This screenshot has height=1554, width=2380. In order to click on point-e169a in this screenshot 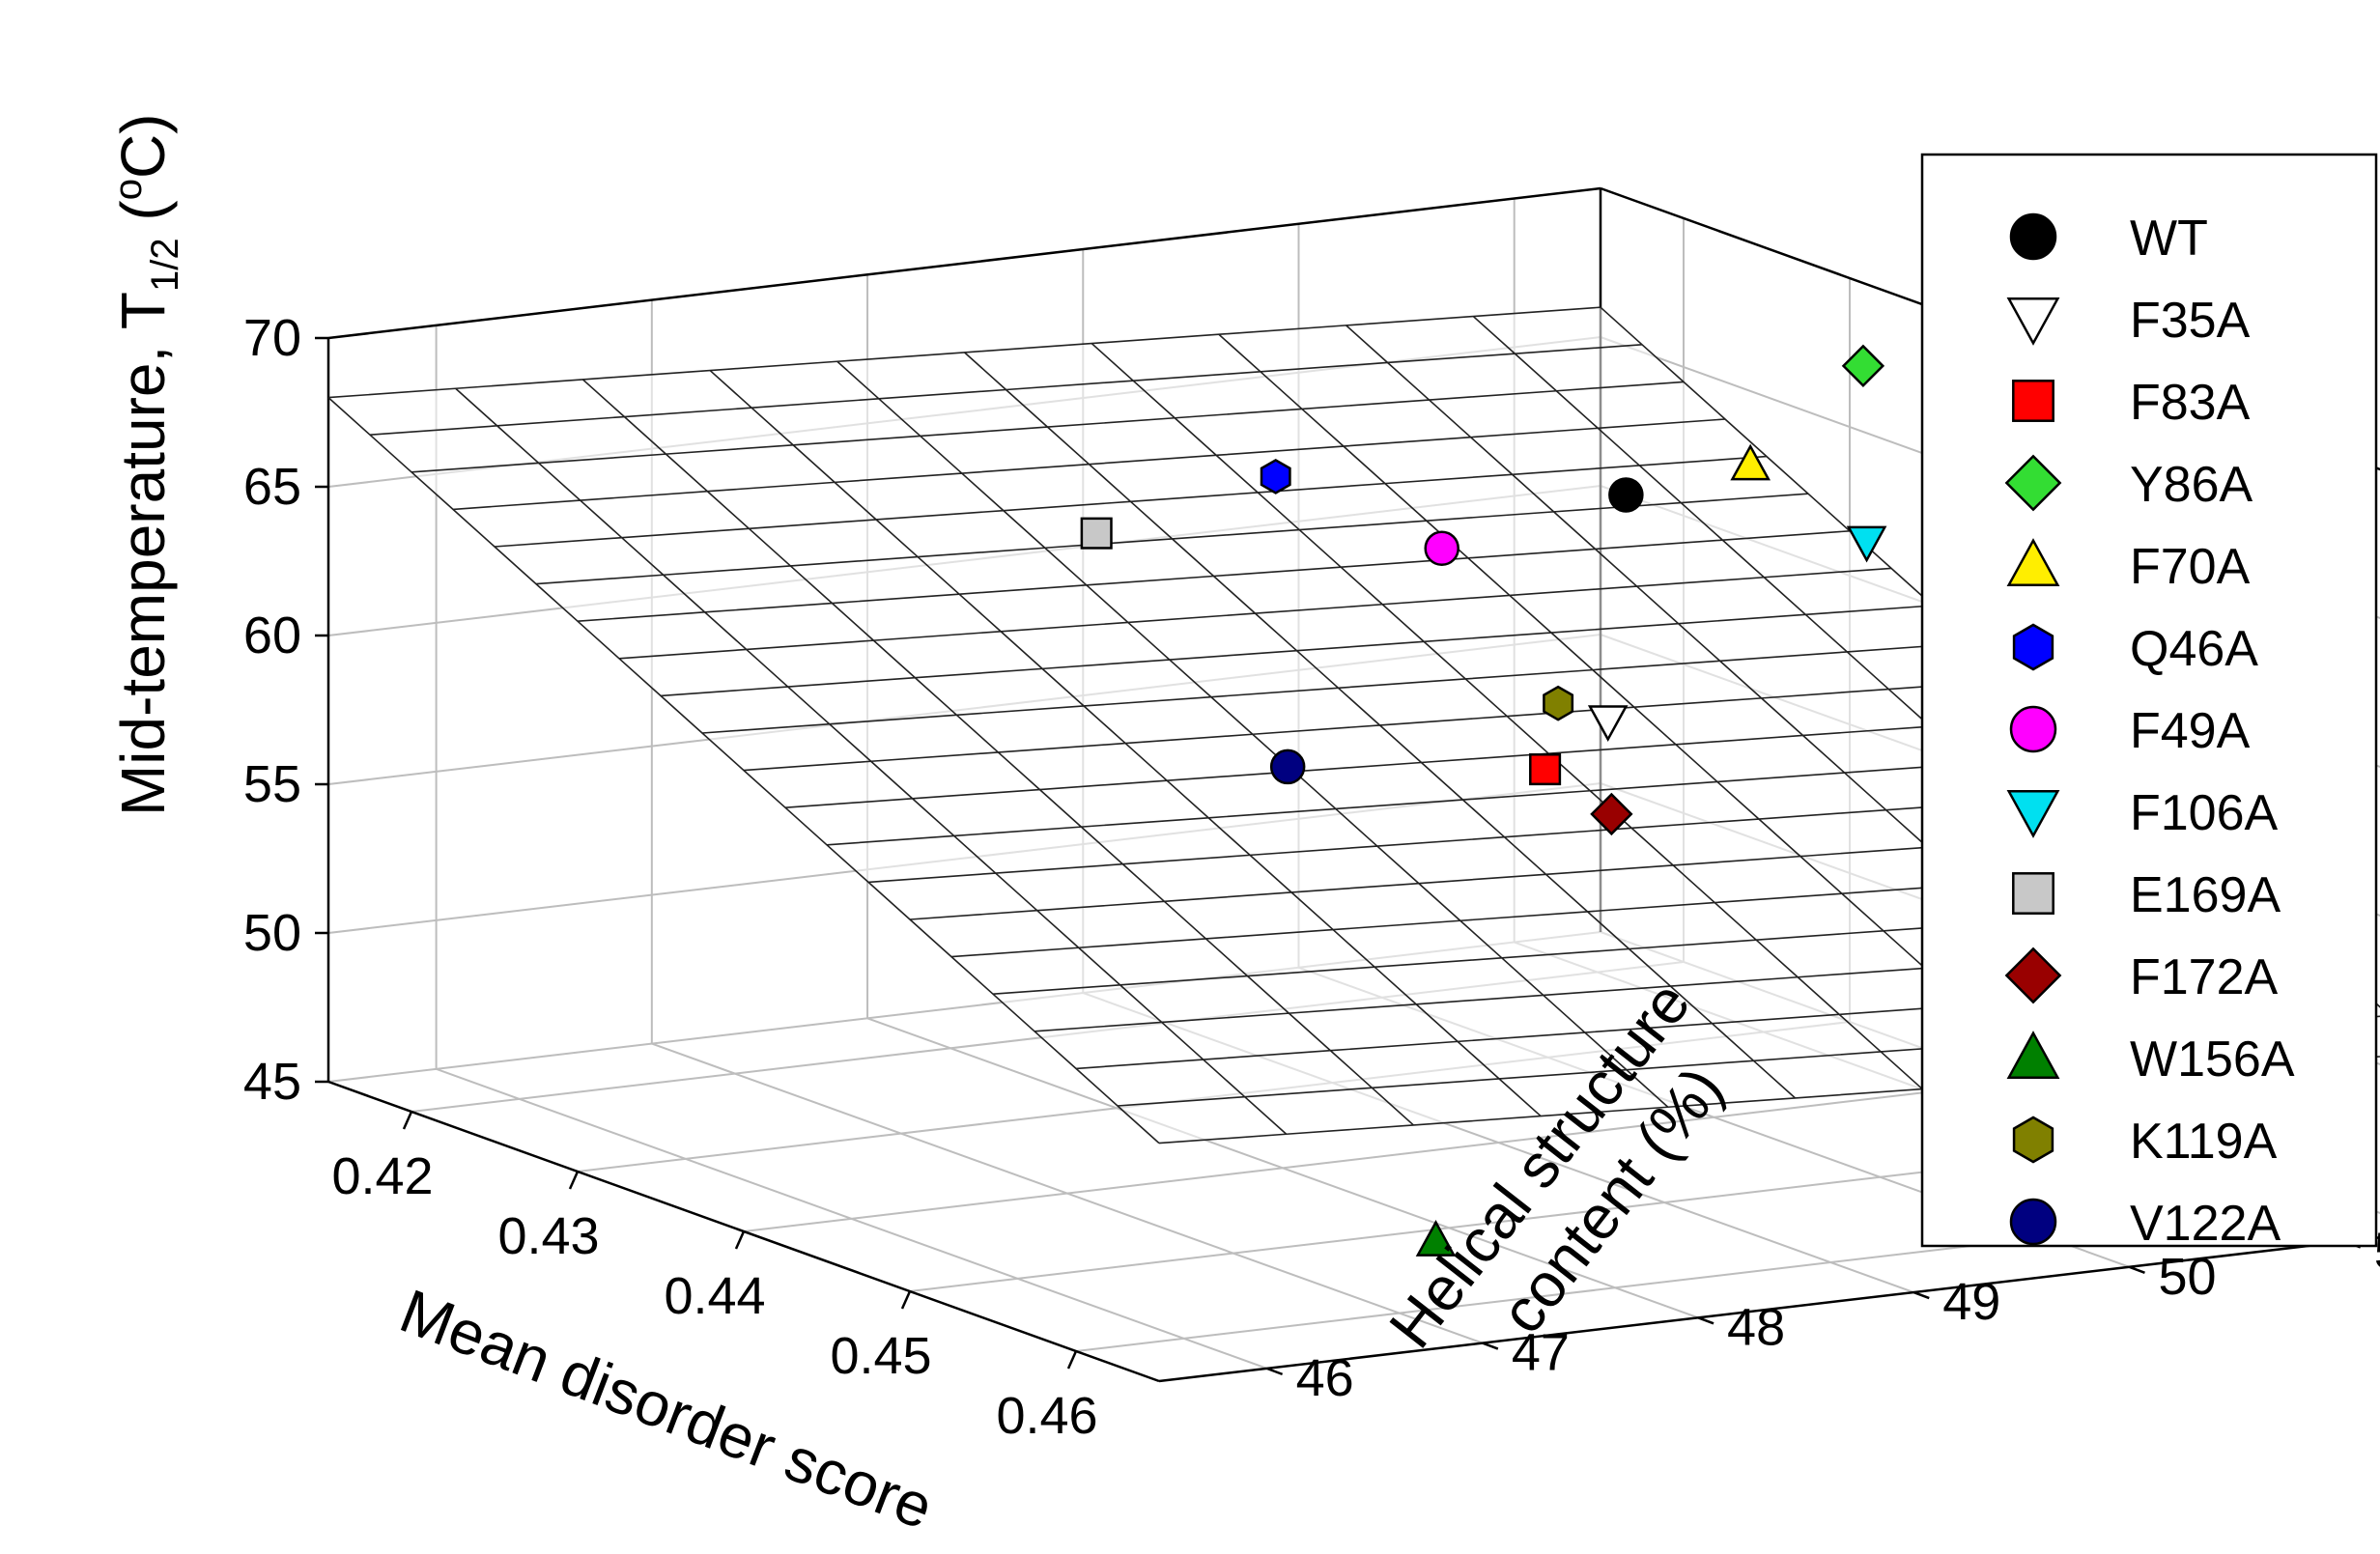, I will do `click(1096, 533)`.